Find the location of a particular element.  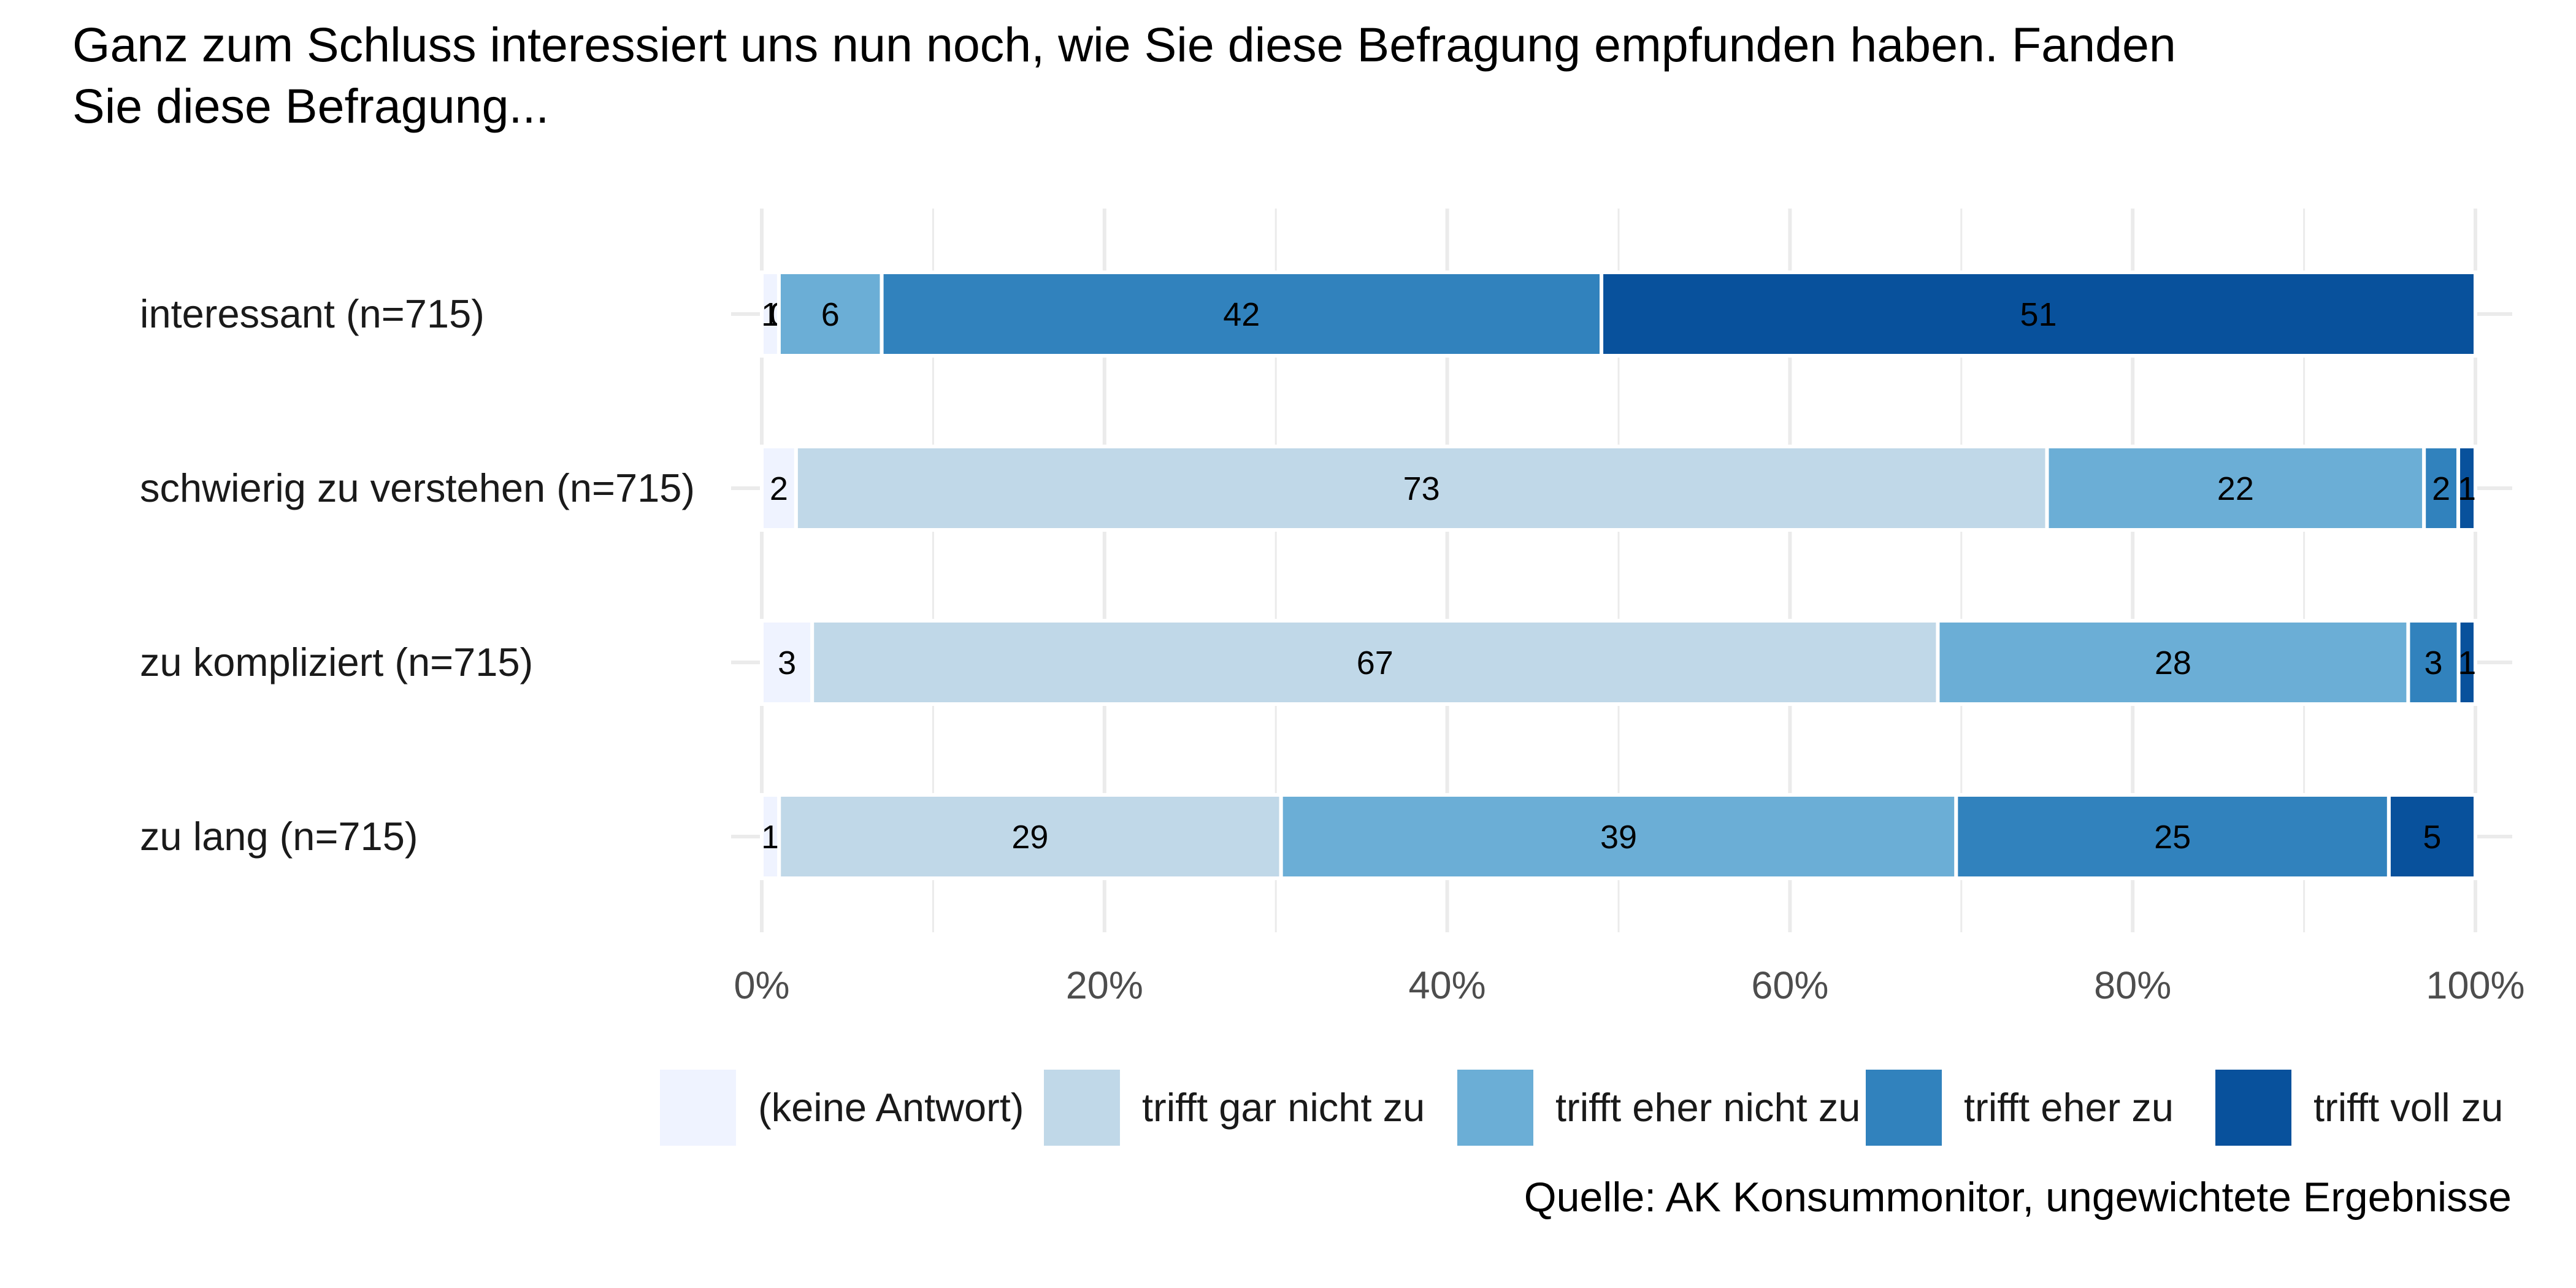

bar-value-label: 67 is located at coordinates (1375, 663).